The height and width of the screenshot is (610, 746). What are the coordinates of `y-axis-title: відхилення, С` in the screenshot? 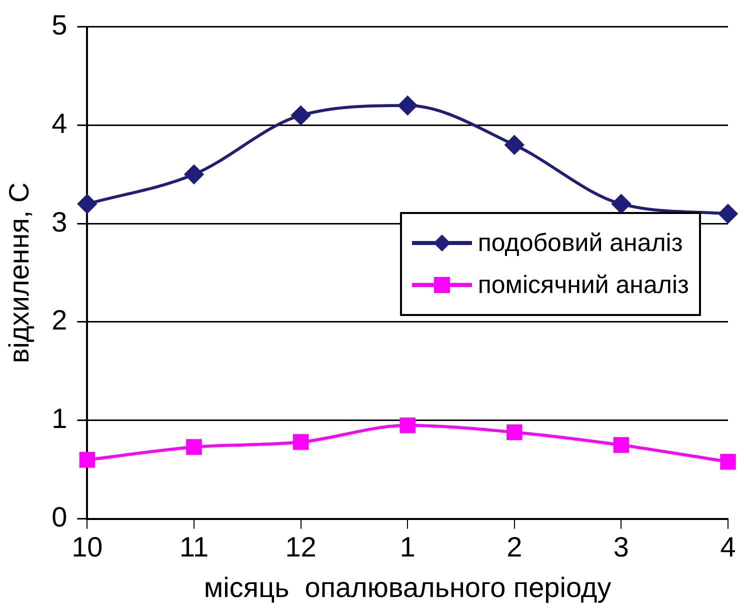 It's located at (19, 273).